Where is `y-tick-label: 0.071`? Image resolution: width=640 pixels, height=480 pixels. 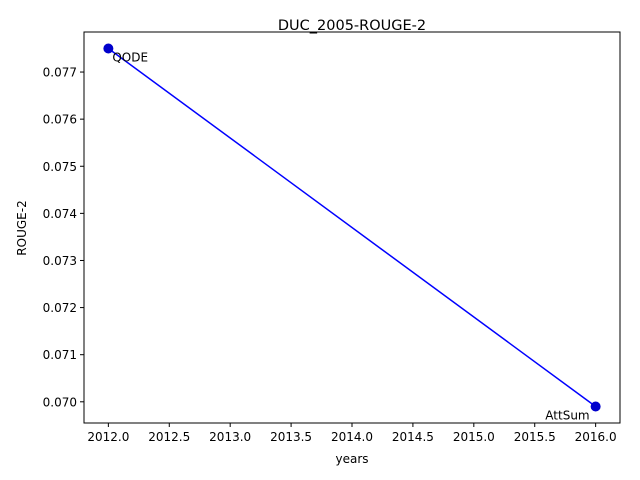
y-tick-label: 0.071 is located at coordinates (60, 355).